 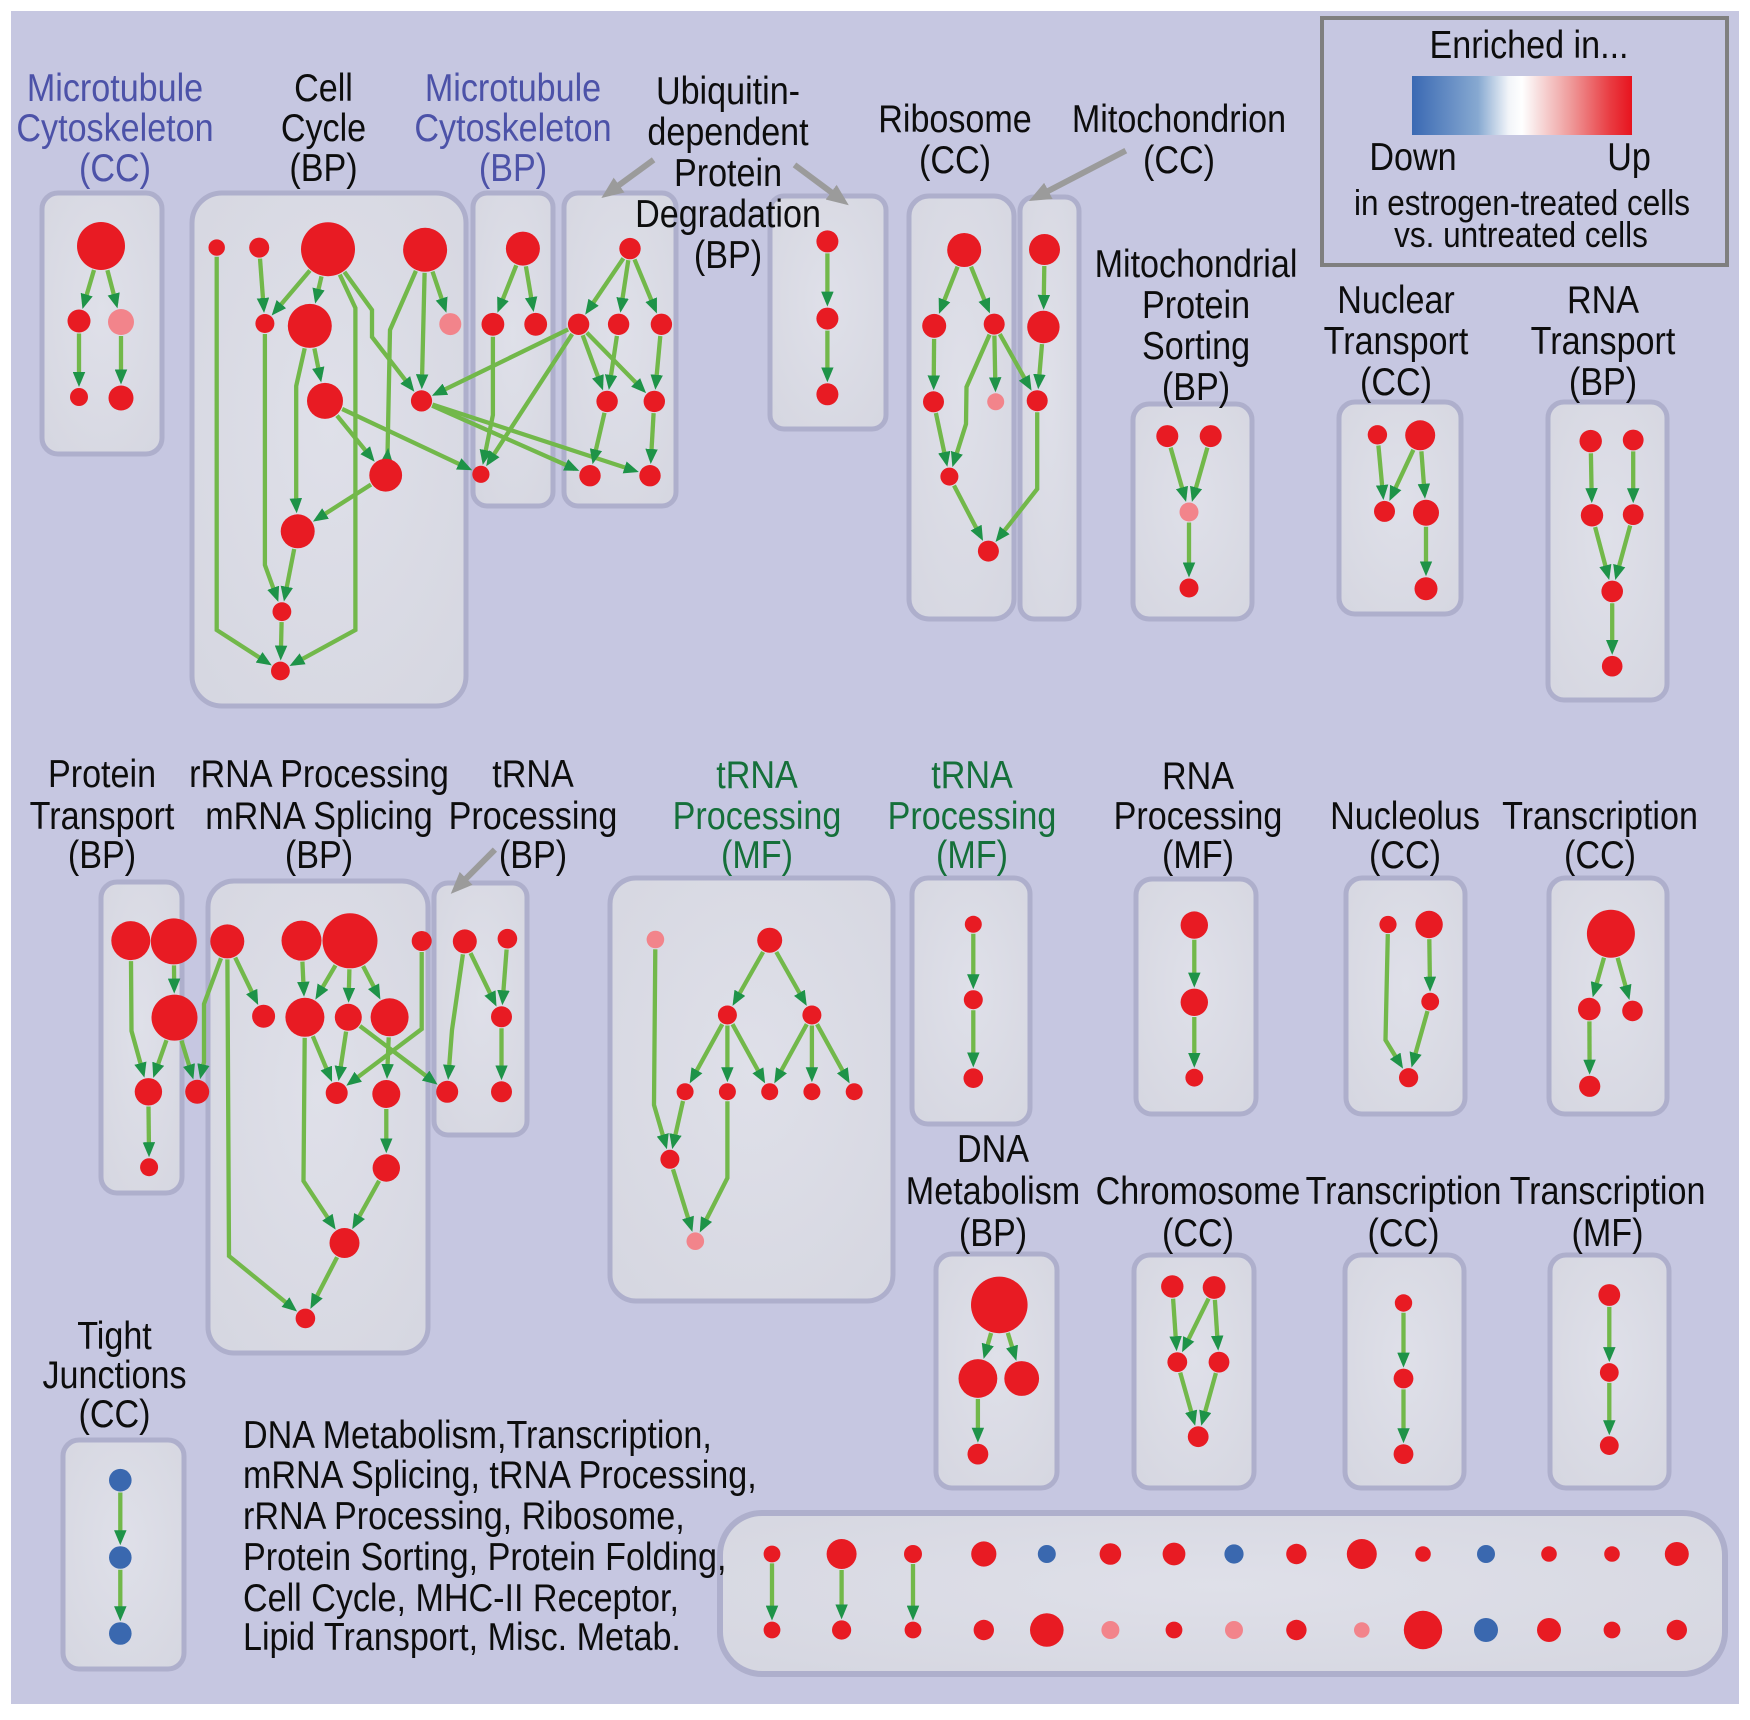 I want to click on svg-text: dependent, so click(x=727, y=132).